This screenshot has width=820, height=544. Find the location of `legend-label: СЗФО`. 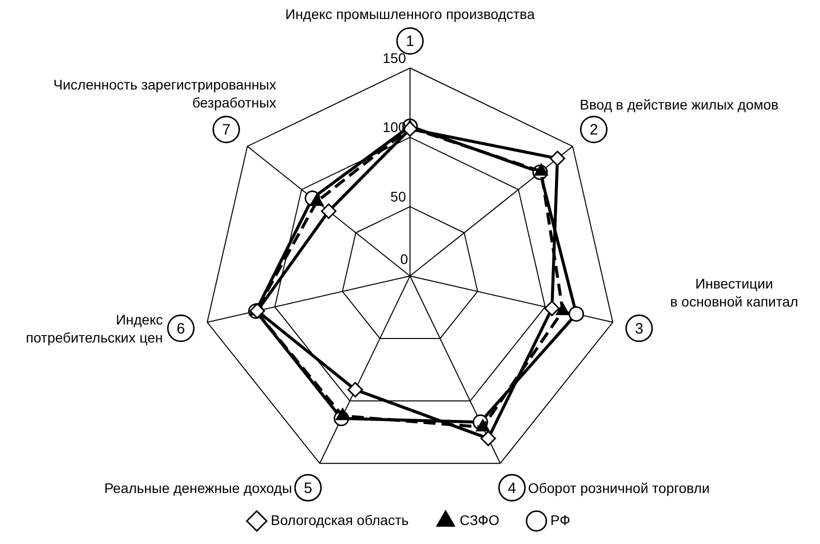

legend-label: СЗФО is located at coordinates (480, 520).